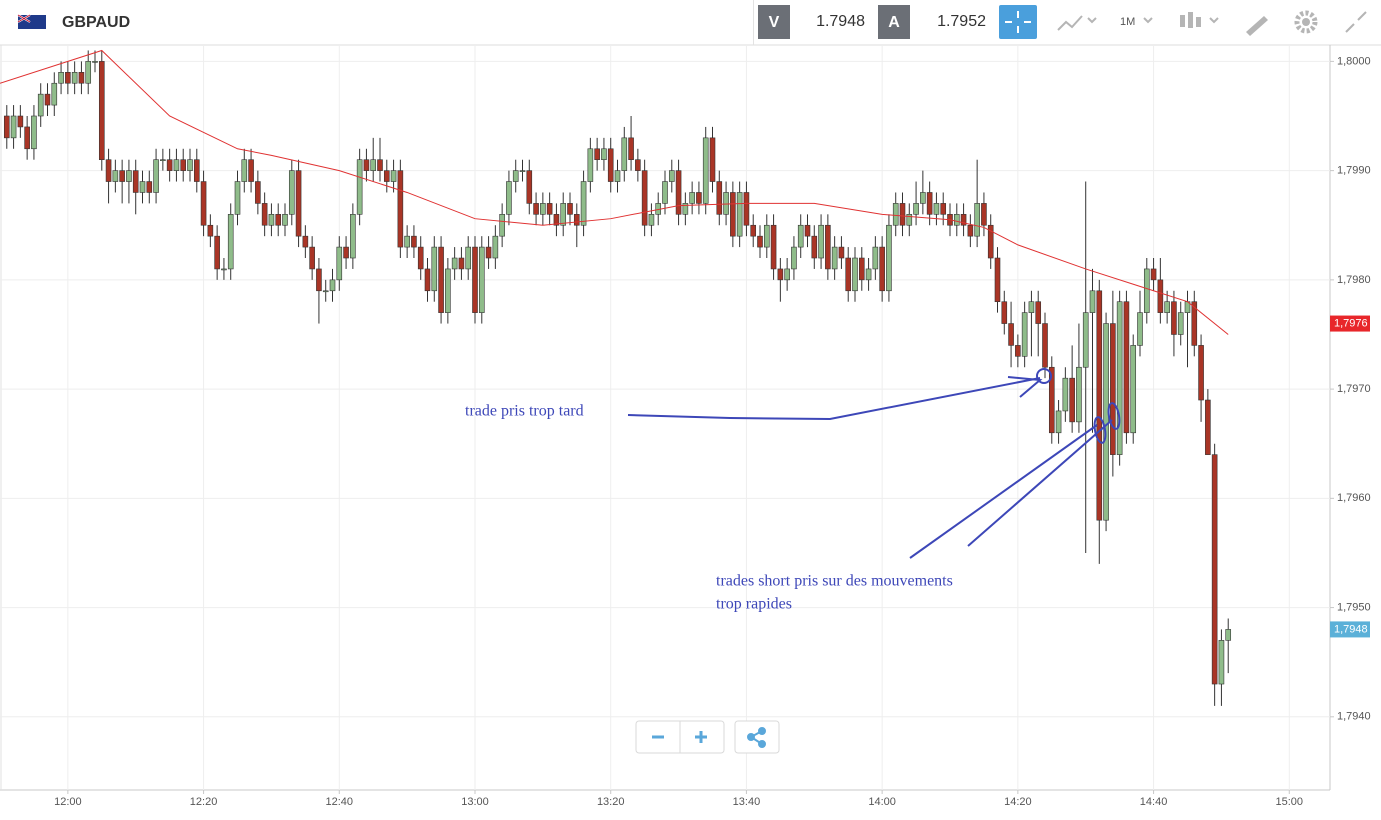  What do you see at coordinates (1350, 323) in the screenshot?
I see `price-marker` at bounding box center [1350, 323].